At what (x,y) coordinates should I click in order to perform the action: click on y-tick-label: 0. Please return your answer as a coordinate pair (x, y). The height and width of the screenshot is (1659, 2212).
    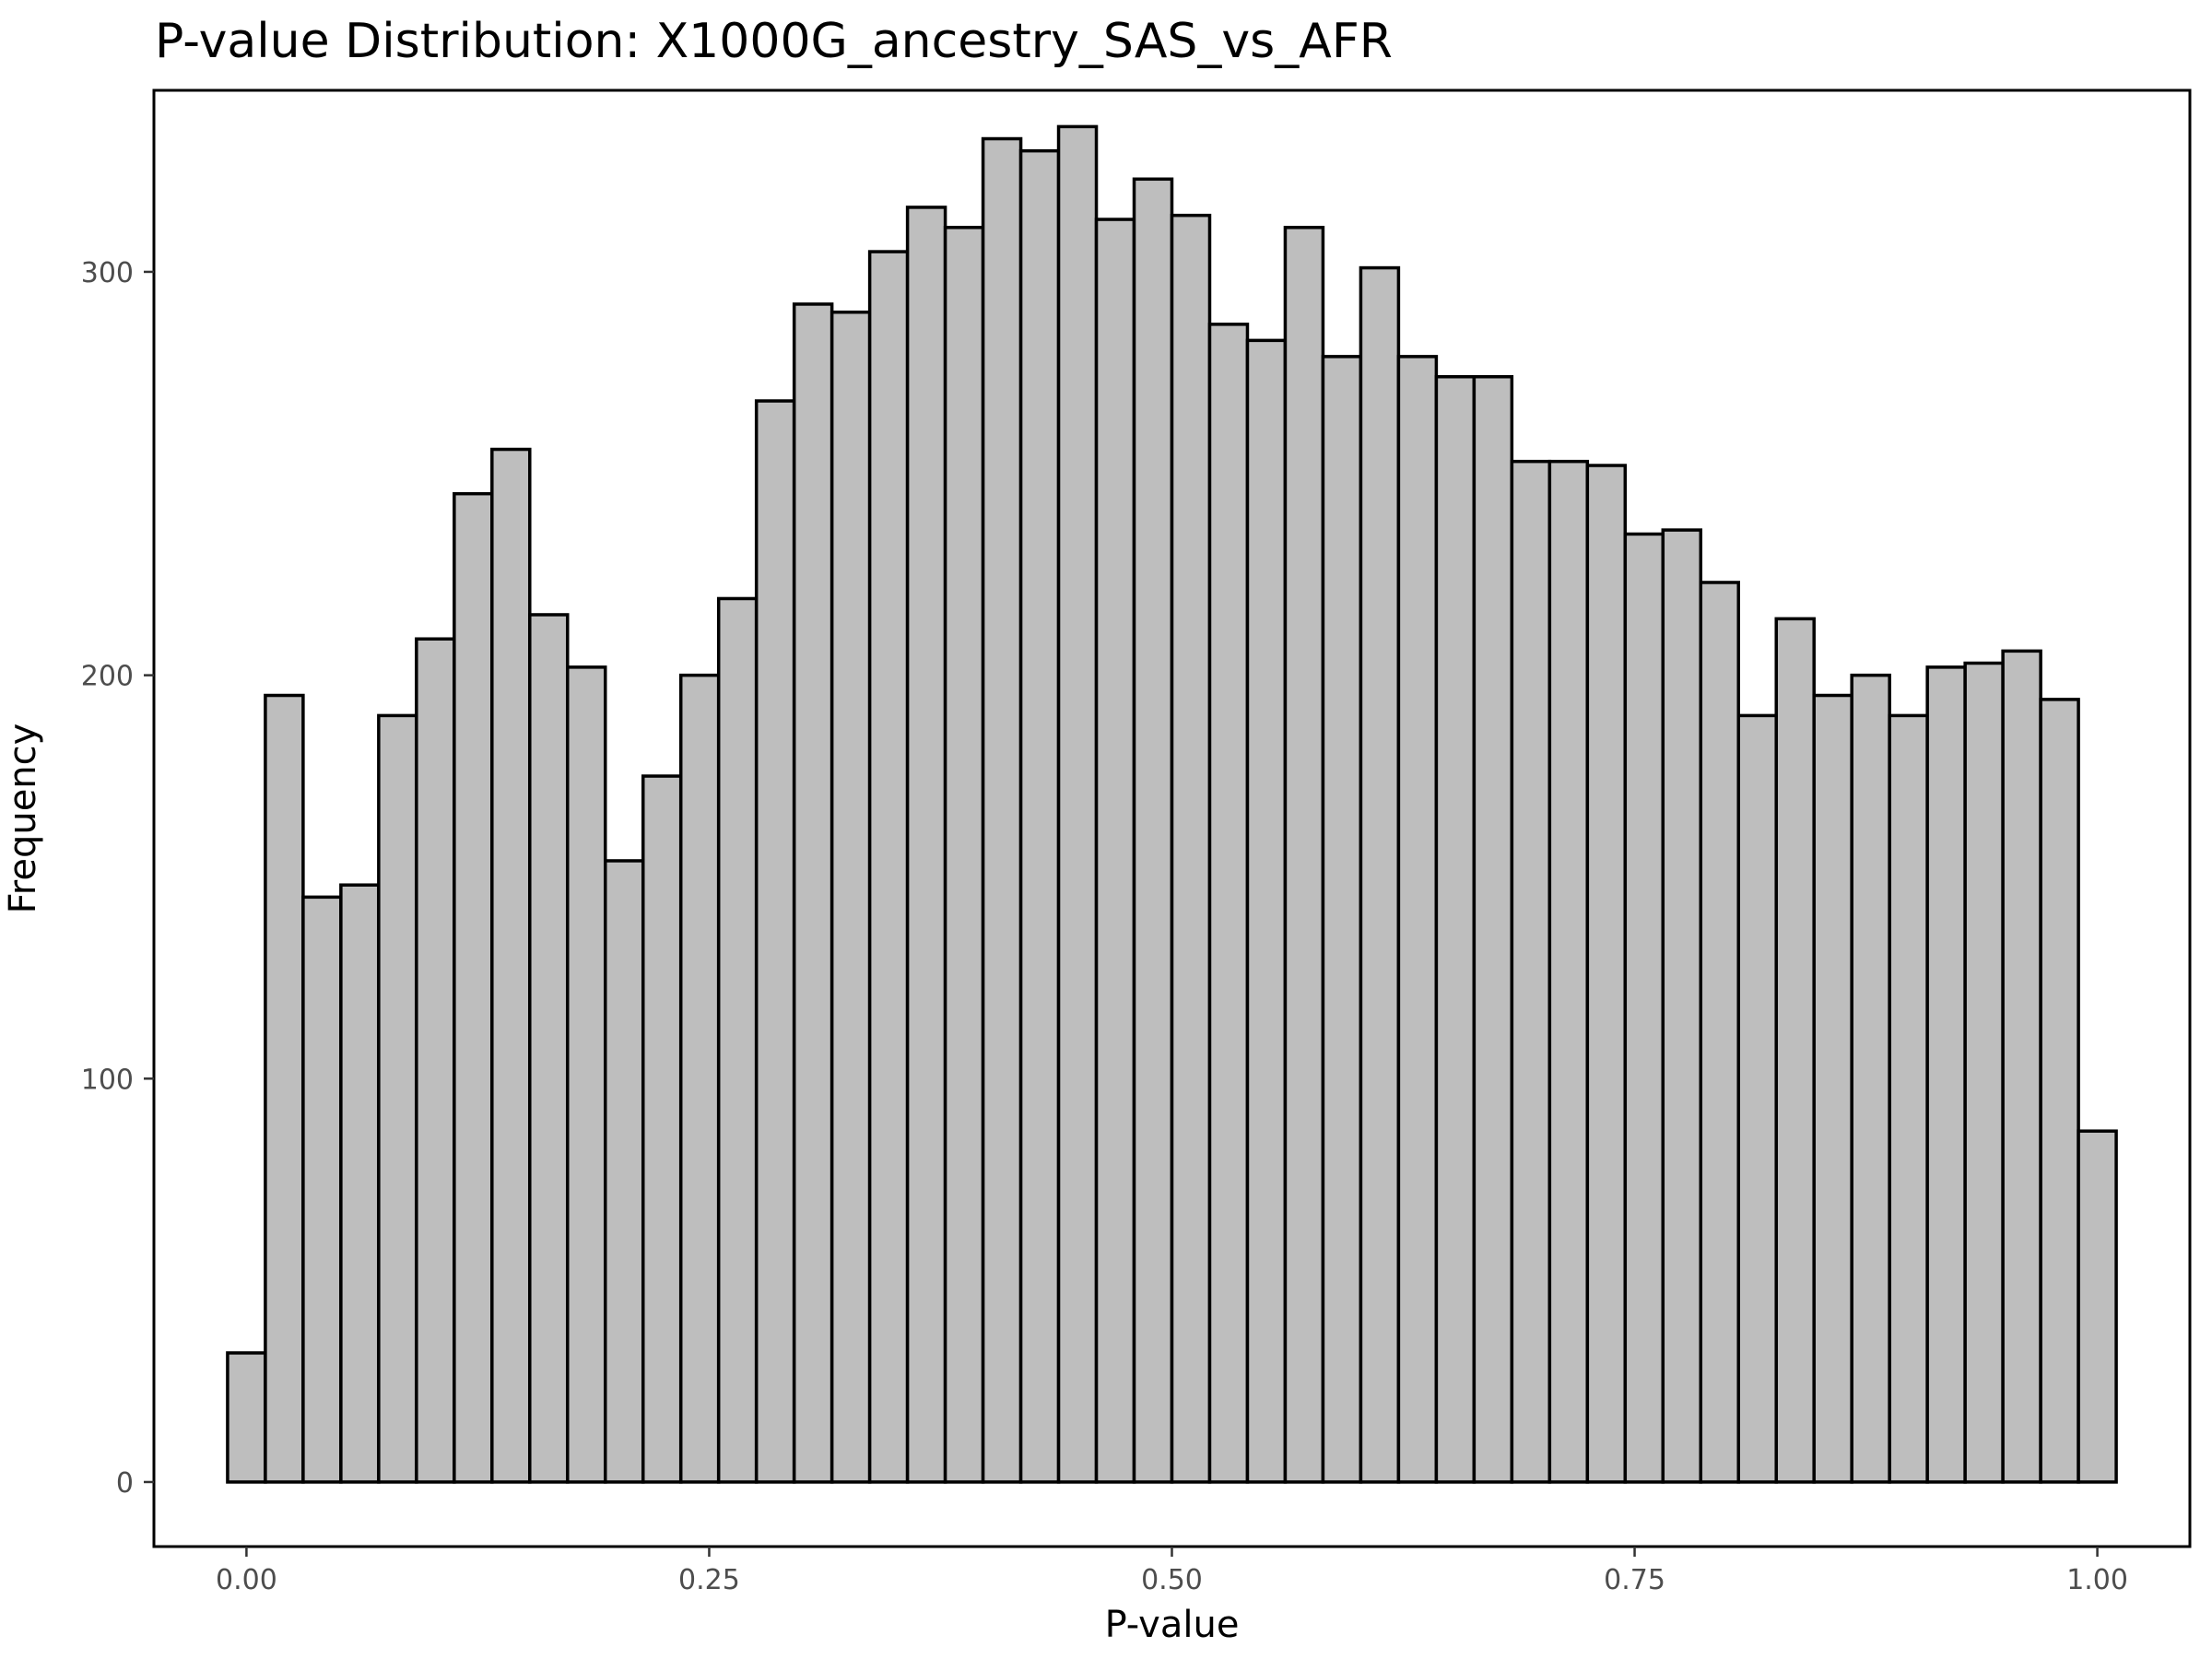
    Looking at the image, I should click on (125, 1483).